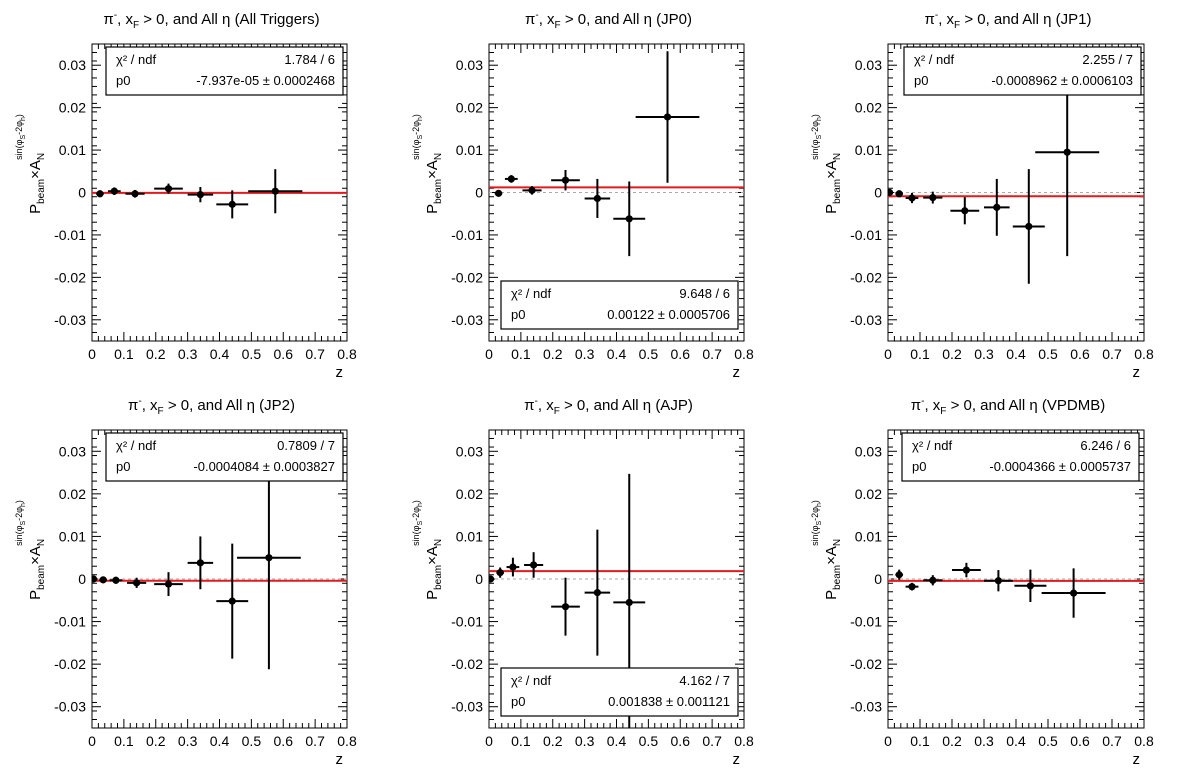 This screenshot has width=1196, height=777. Describe the element at coordinates (229, 19) in the screenshot. I see `title-suffix: > 0, and All η (All Triggers)` at that location.